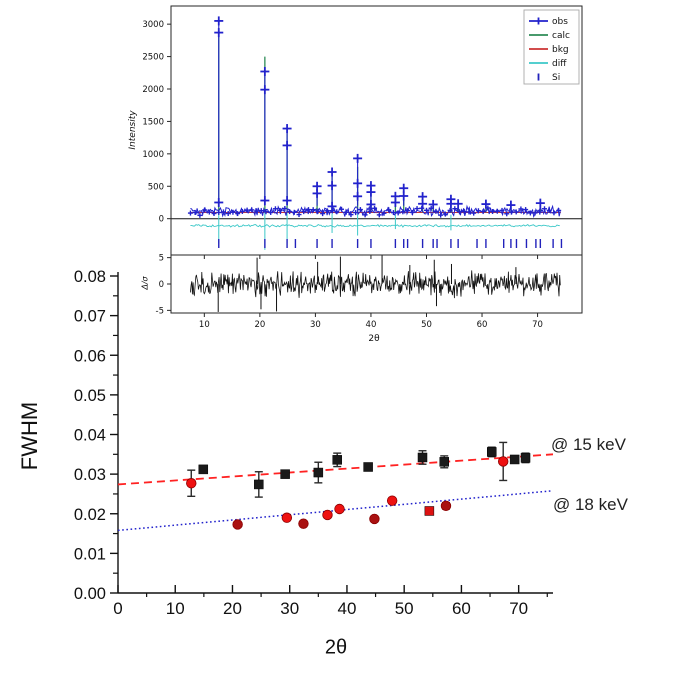  I want to click on pattern-legend: obs calc bkg diff Si, so click(551, 47).